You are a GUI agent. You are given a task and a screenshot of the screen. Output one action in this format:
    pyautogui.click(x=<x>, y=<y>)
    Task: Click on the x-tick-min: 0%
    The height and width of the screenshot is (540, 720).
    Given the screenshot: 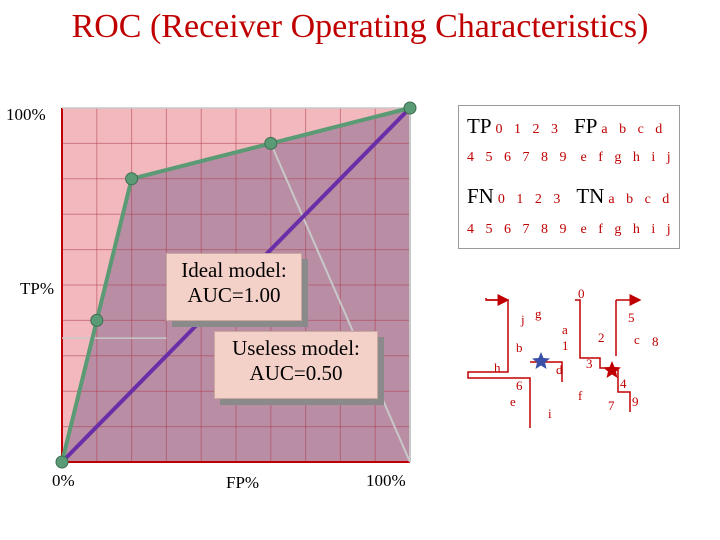 What is the action you would take?
    pyautogui.click(x=63, y=480)
    